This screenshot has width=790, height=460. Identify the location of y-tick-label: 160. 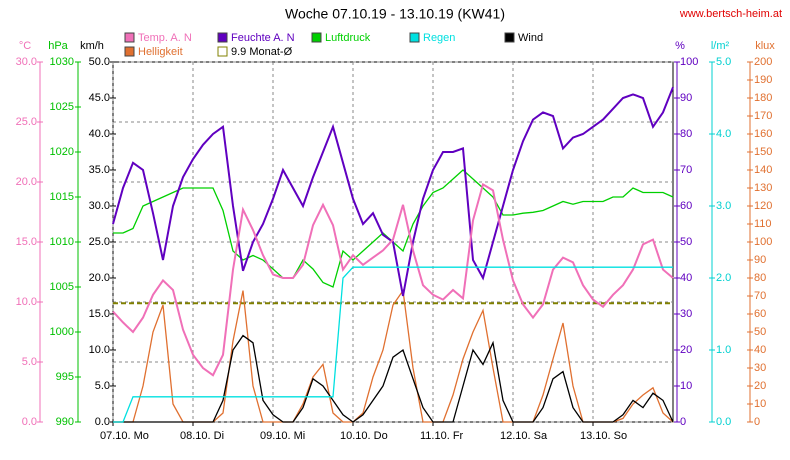
(763, 134).